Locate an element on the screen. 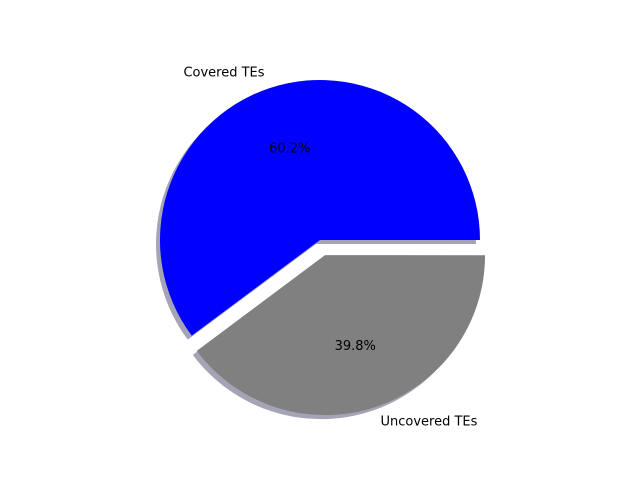 The width and height of the screenshot is (640, 480). slice-label-covered: Covered TEs is located at coordinates (223, 72).